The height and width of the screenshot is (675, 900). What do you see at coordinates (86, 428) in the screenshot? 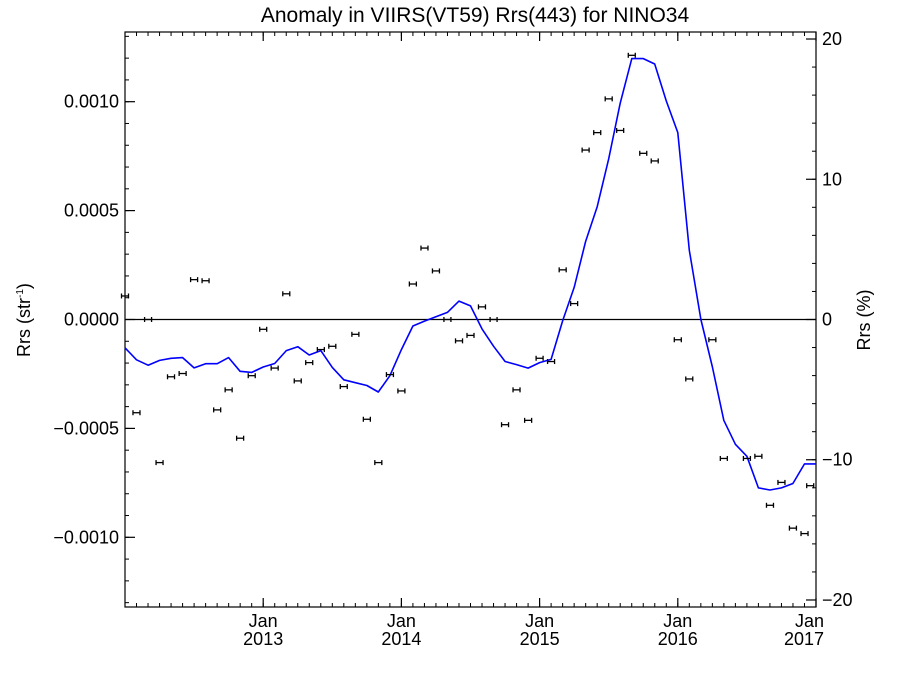
I see `left-y-tick-label: −0.0005` at bounding box center [86, 428].